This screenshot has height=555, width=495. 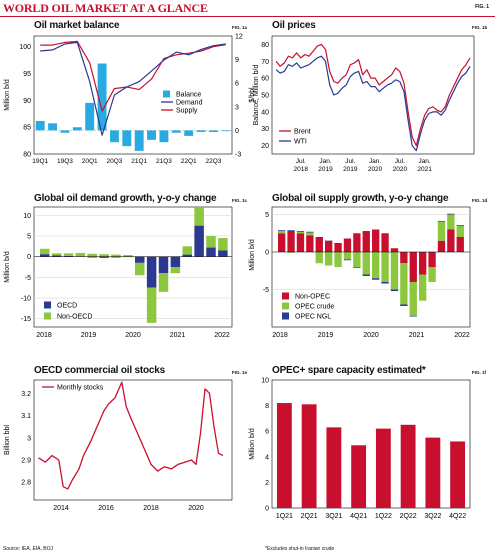 What do you see at coordinates (265, 62) in the screenshot?
I see `chart-b-ytick-label: 70` at bounding box center [265, 62].